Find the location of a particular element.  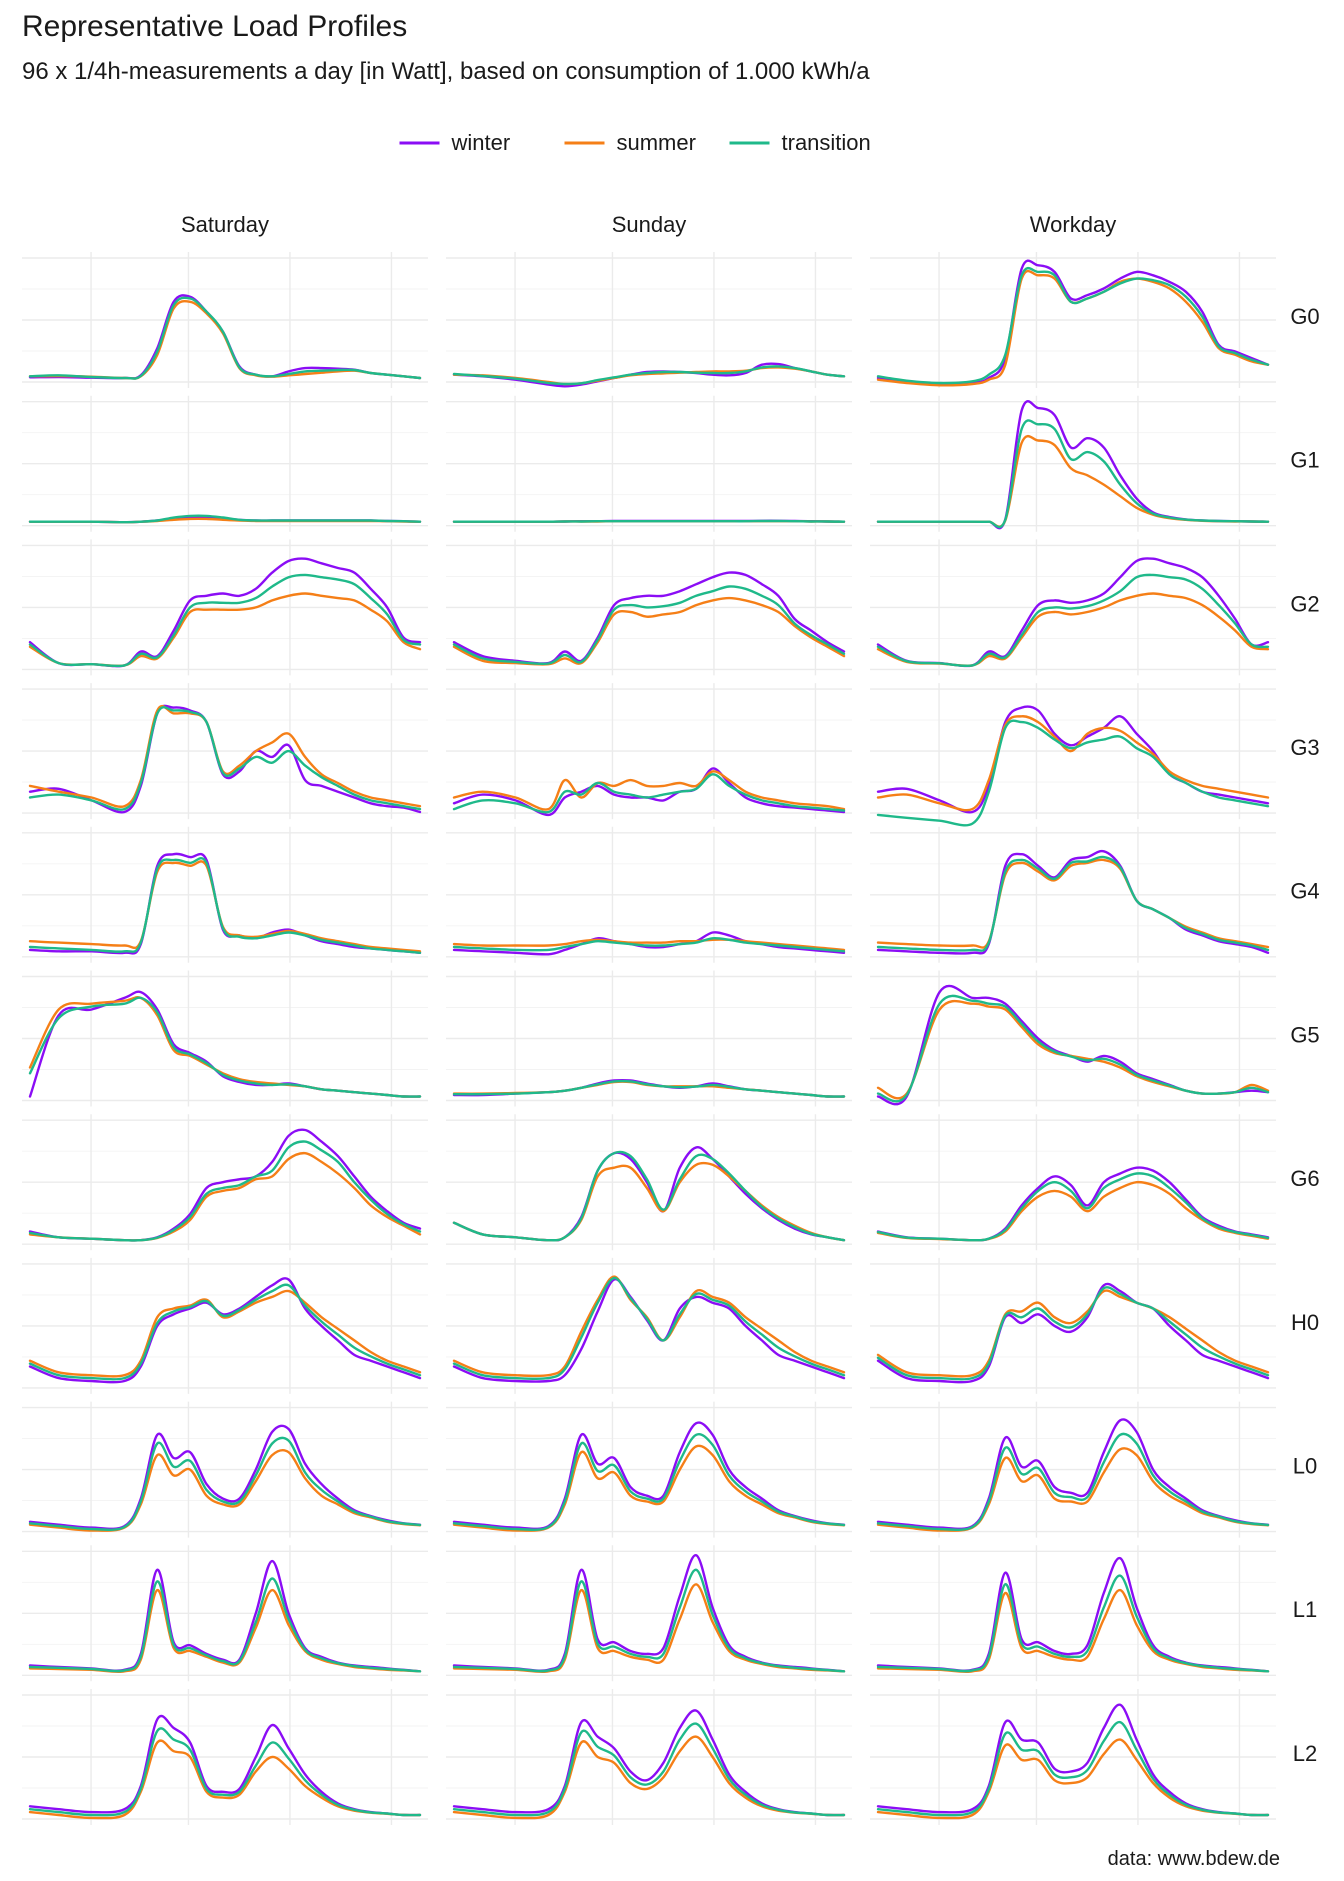

panel-g6-saturday is located at coordinates (225, 1182).